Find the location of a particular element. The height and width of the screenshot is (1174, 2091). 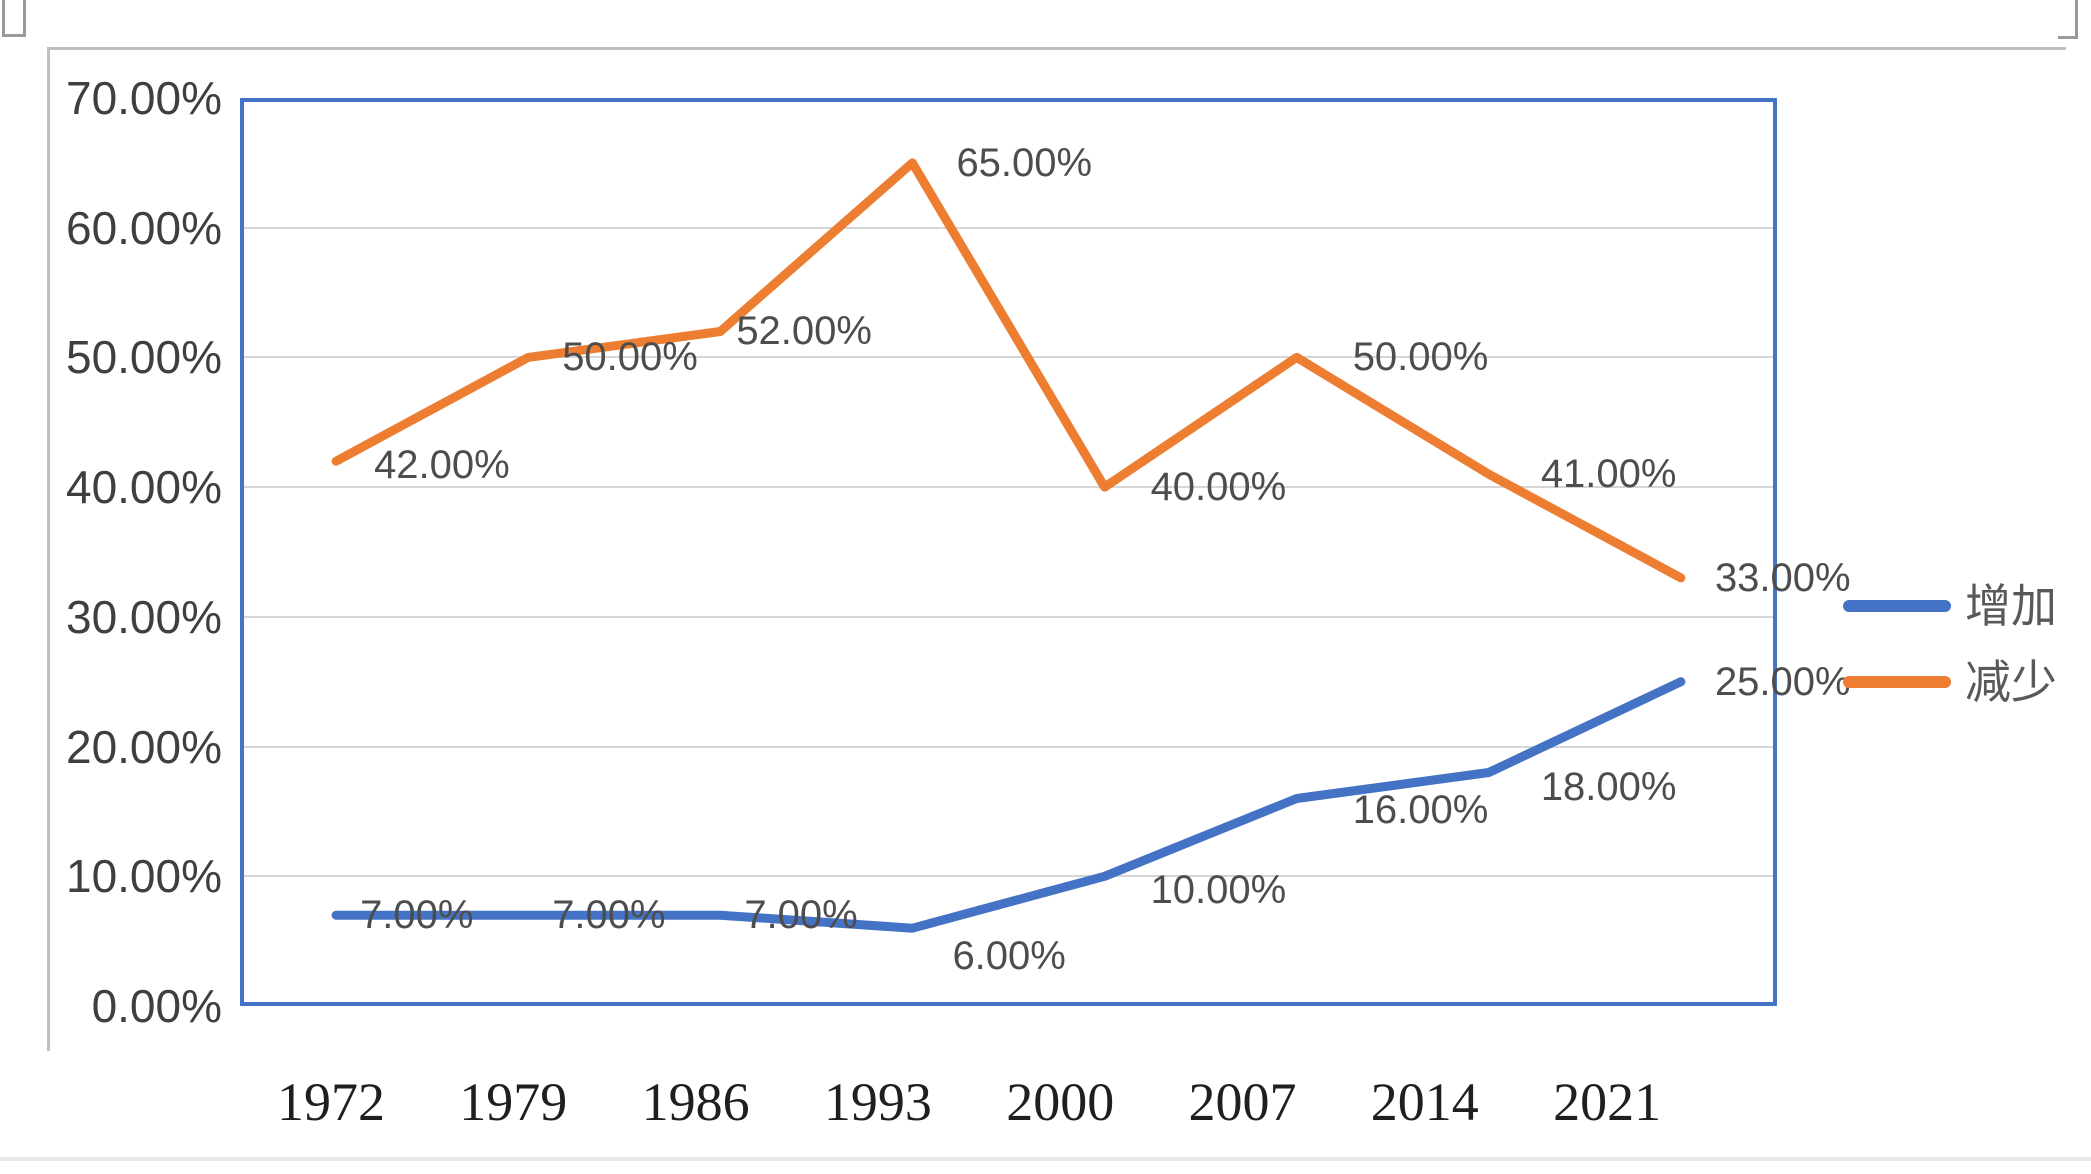

y-tick-label: 10.00% is located at coordinates (143, 876).